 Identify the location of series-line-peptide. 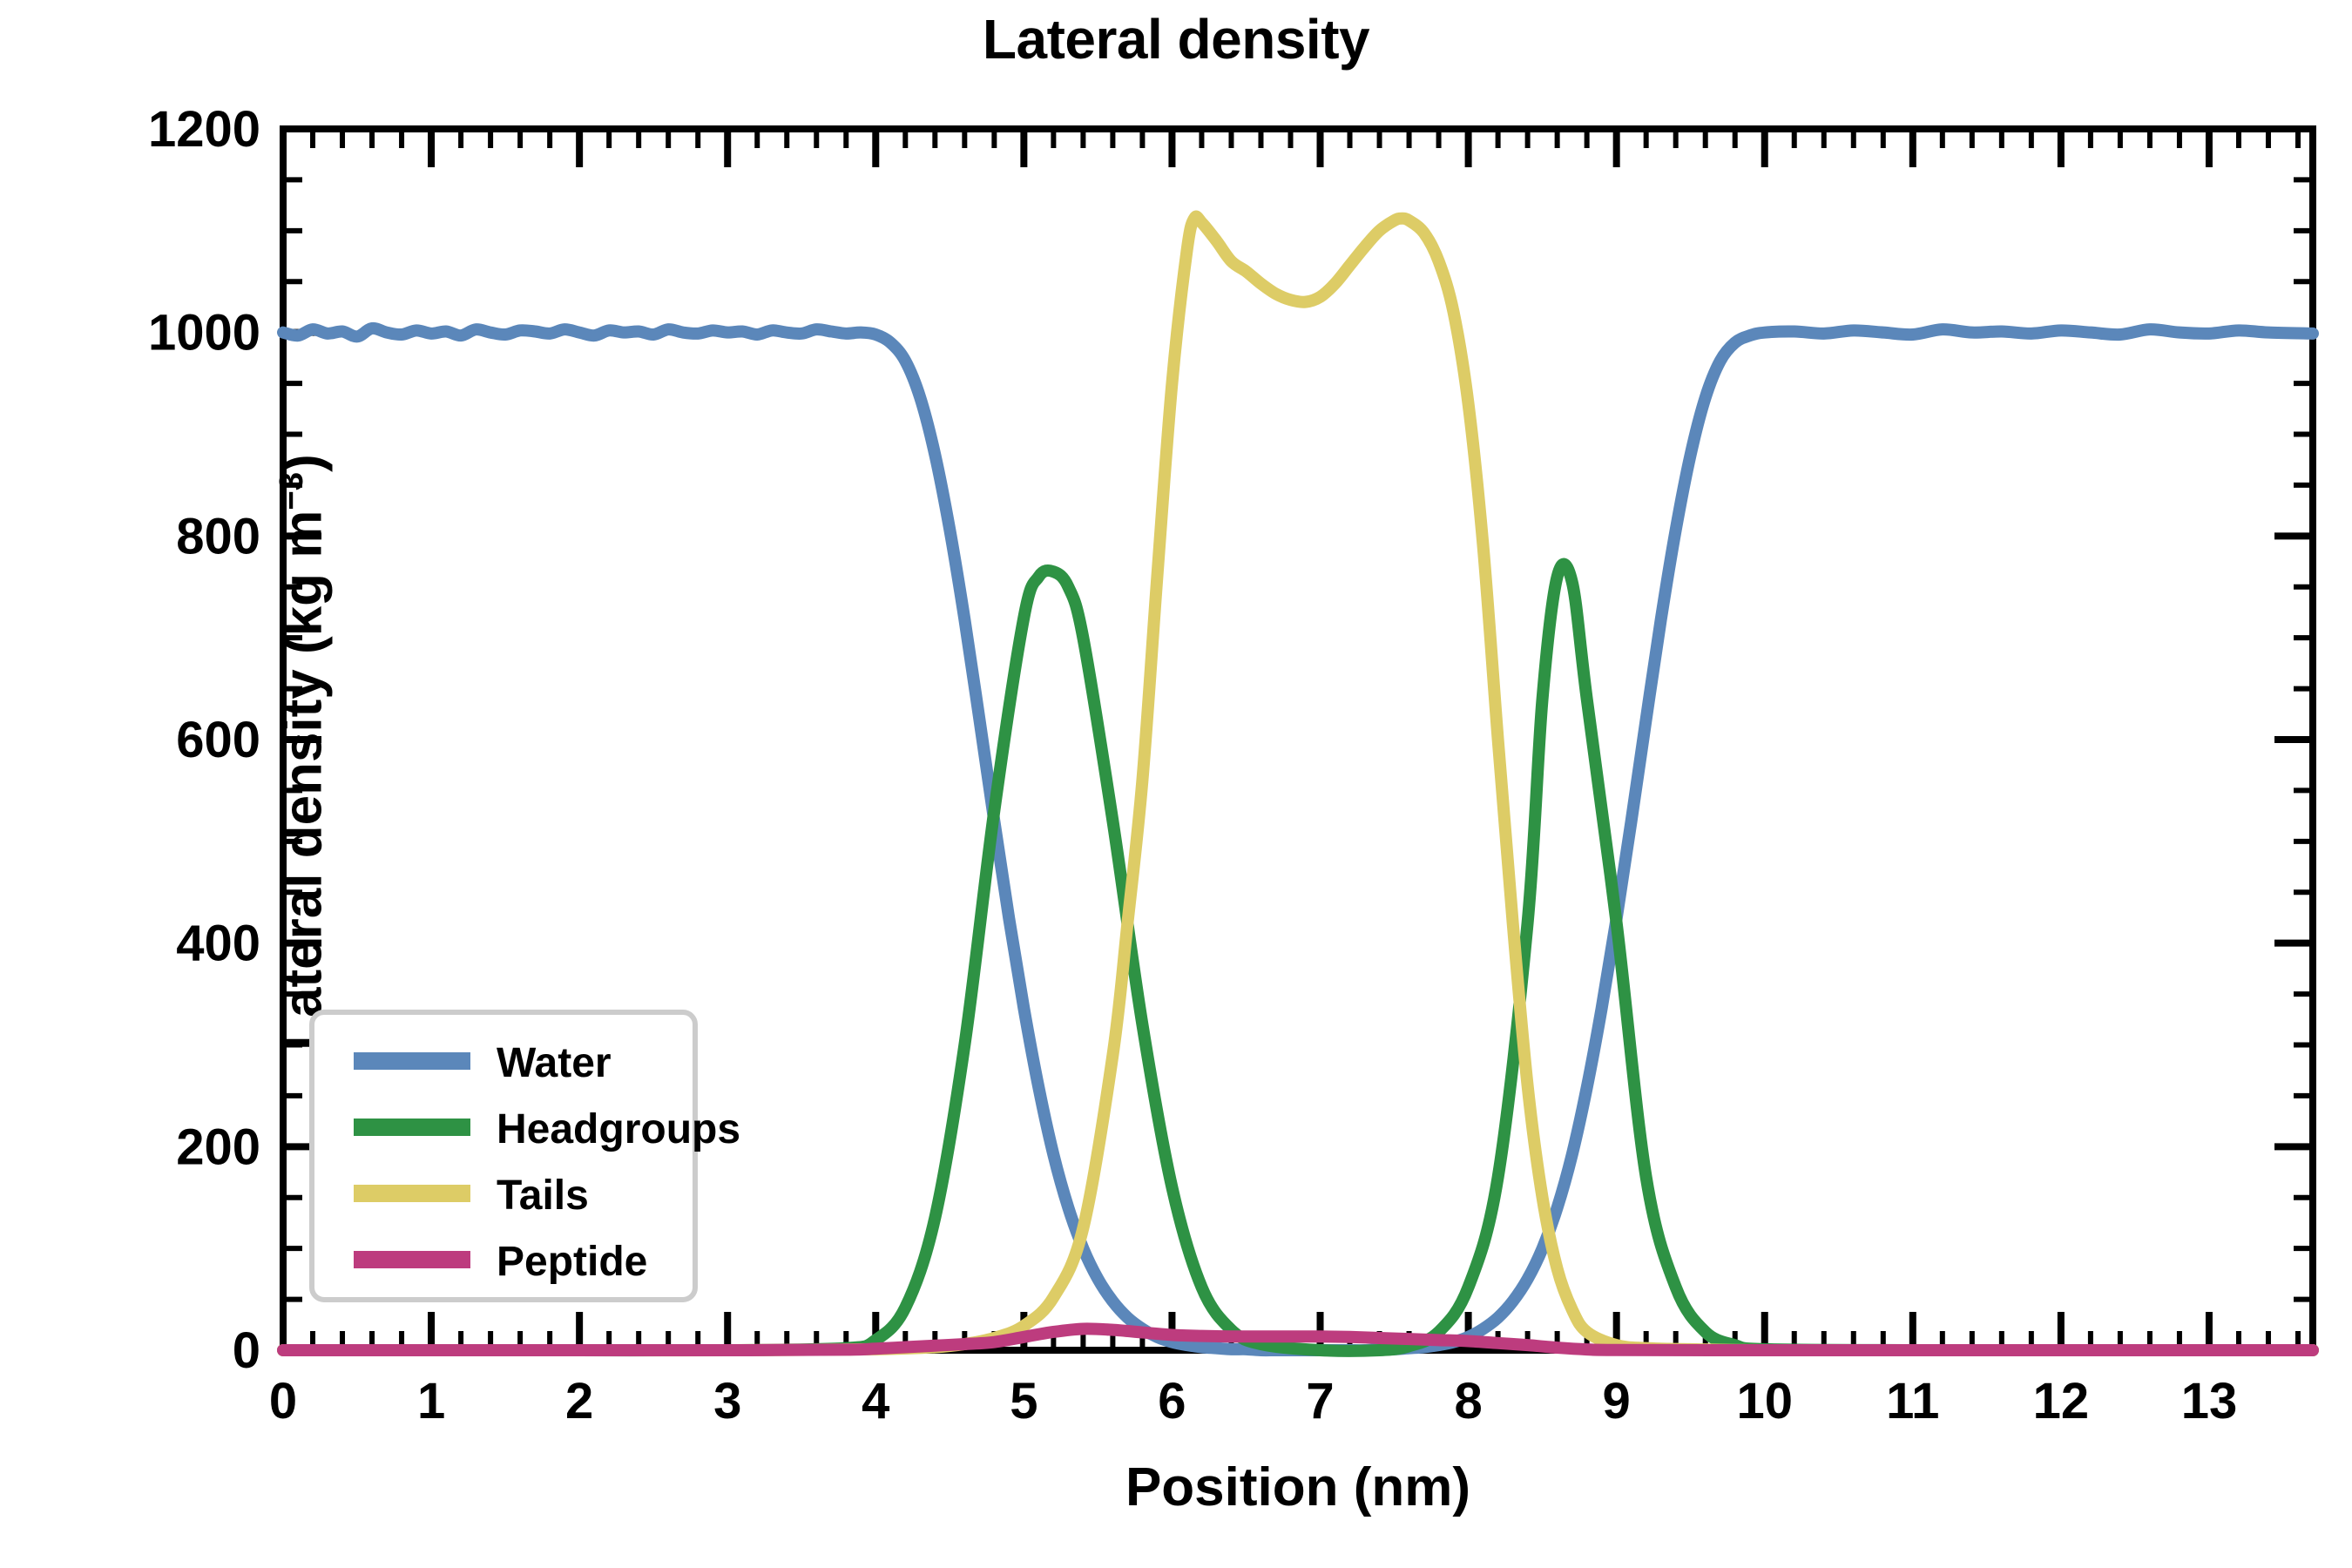
(1298, 1339).